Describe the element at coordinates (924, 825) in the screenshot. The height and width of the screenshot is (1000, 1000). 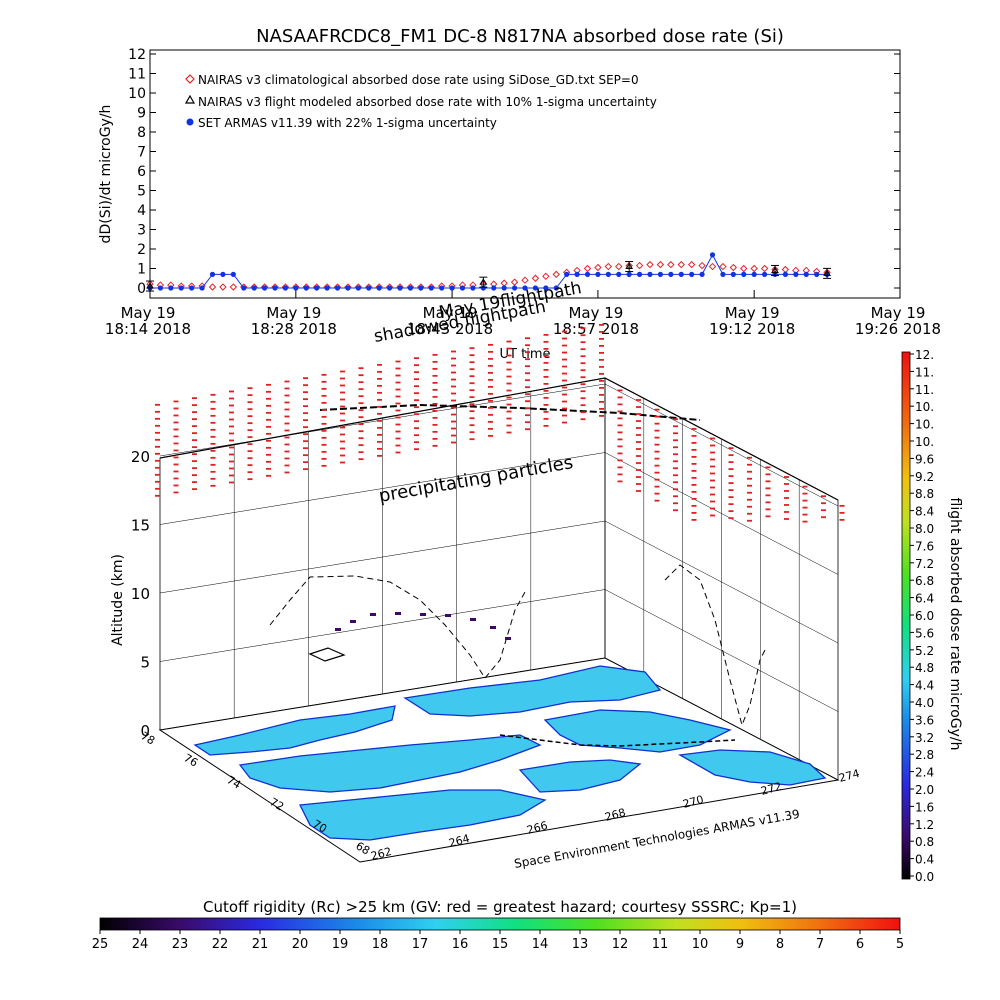
I see `dose-colorbar-tick-label: 1.2` at that location.